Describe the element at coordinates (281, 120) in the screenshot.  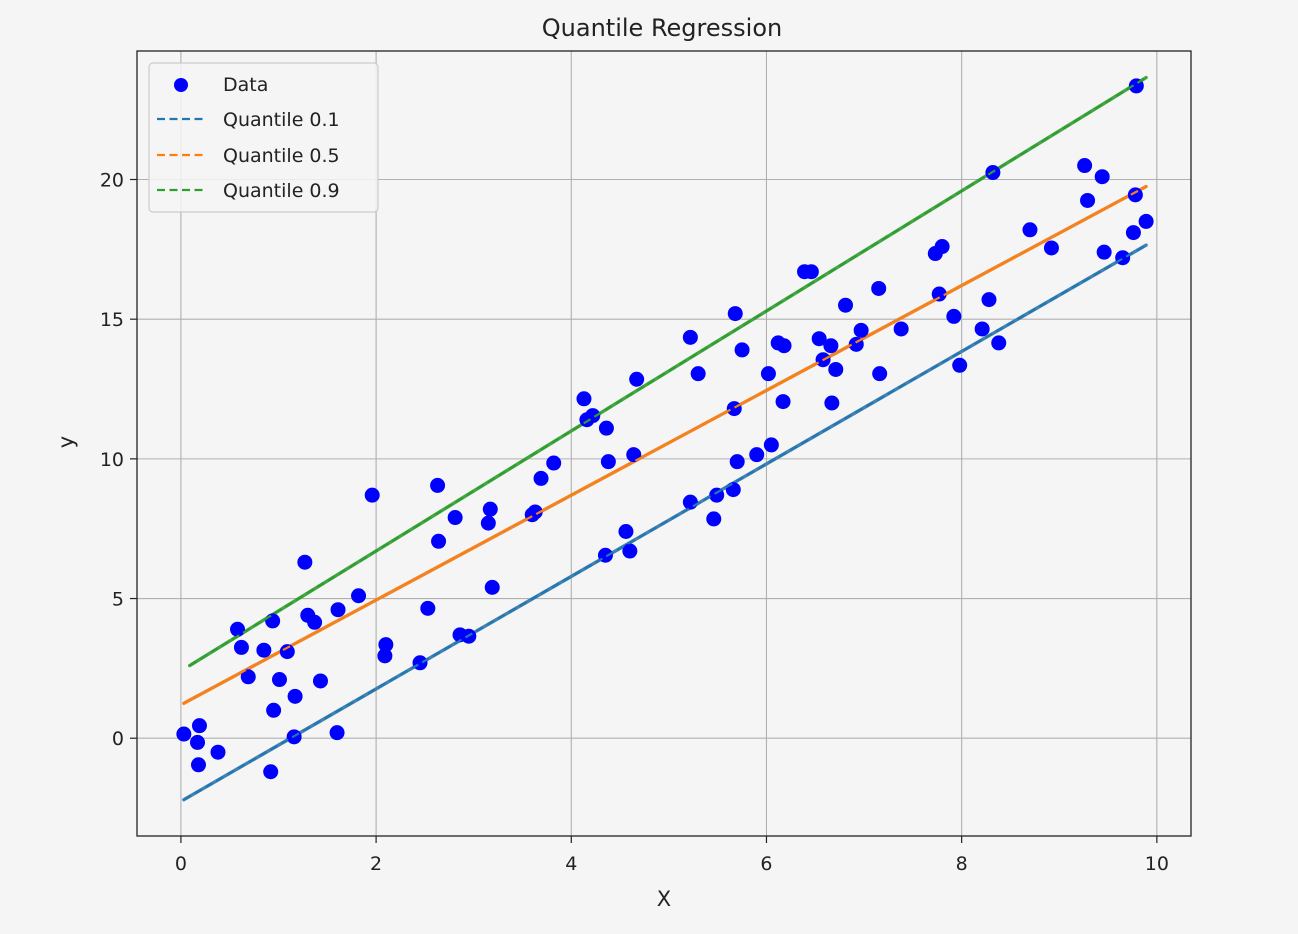
I see `legend-label-q01: Quantile 0.1` at that location.